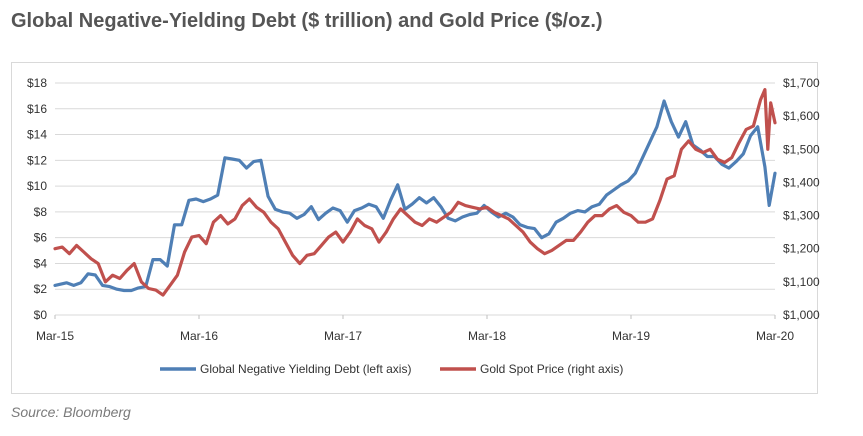 The image size is (863, 436). What do you see at coordinates (551, 369) in the screenshot?
I see `legend-label-gold: Gold Spot Price (right axis)` at bounding box center [551, 369].